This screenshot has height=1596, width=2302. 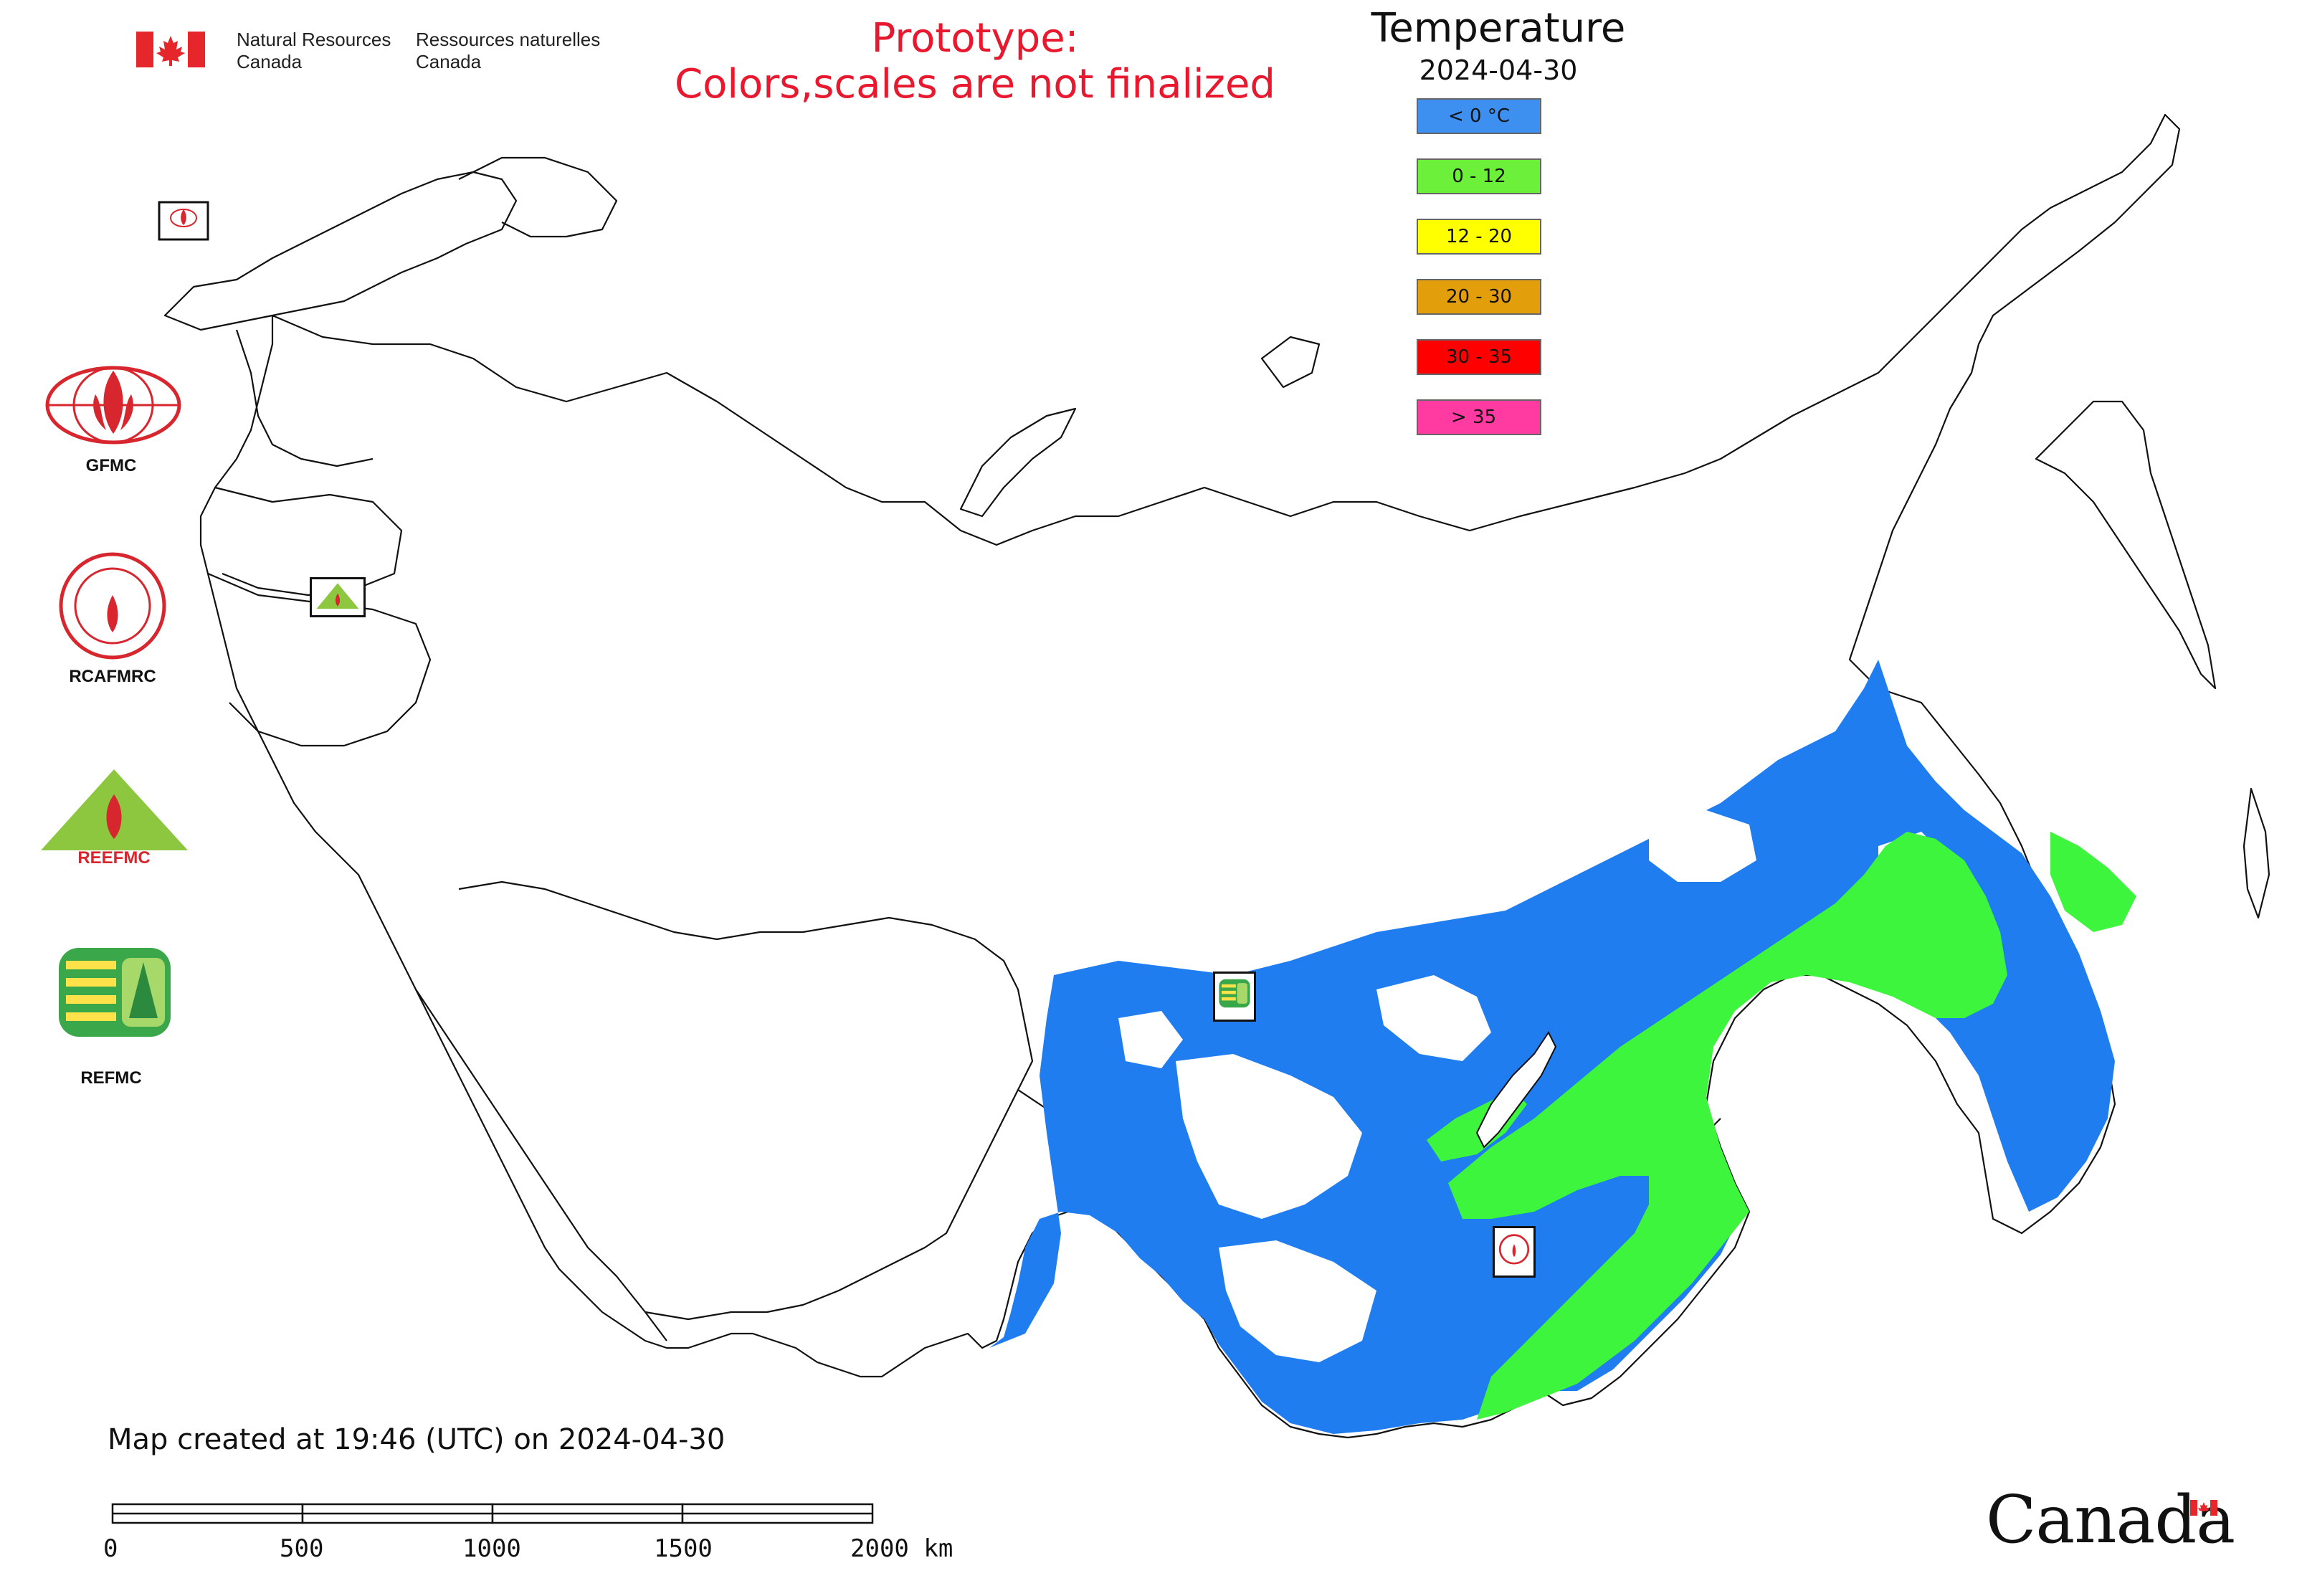 I want to click on legend-item-30-35: 30 - 35, so click(x=1479, y=357).